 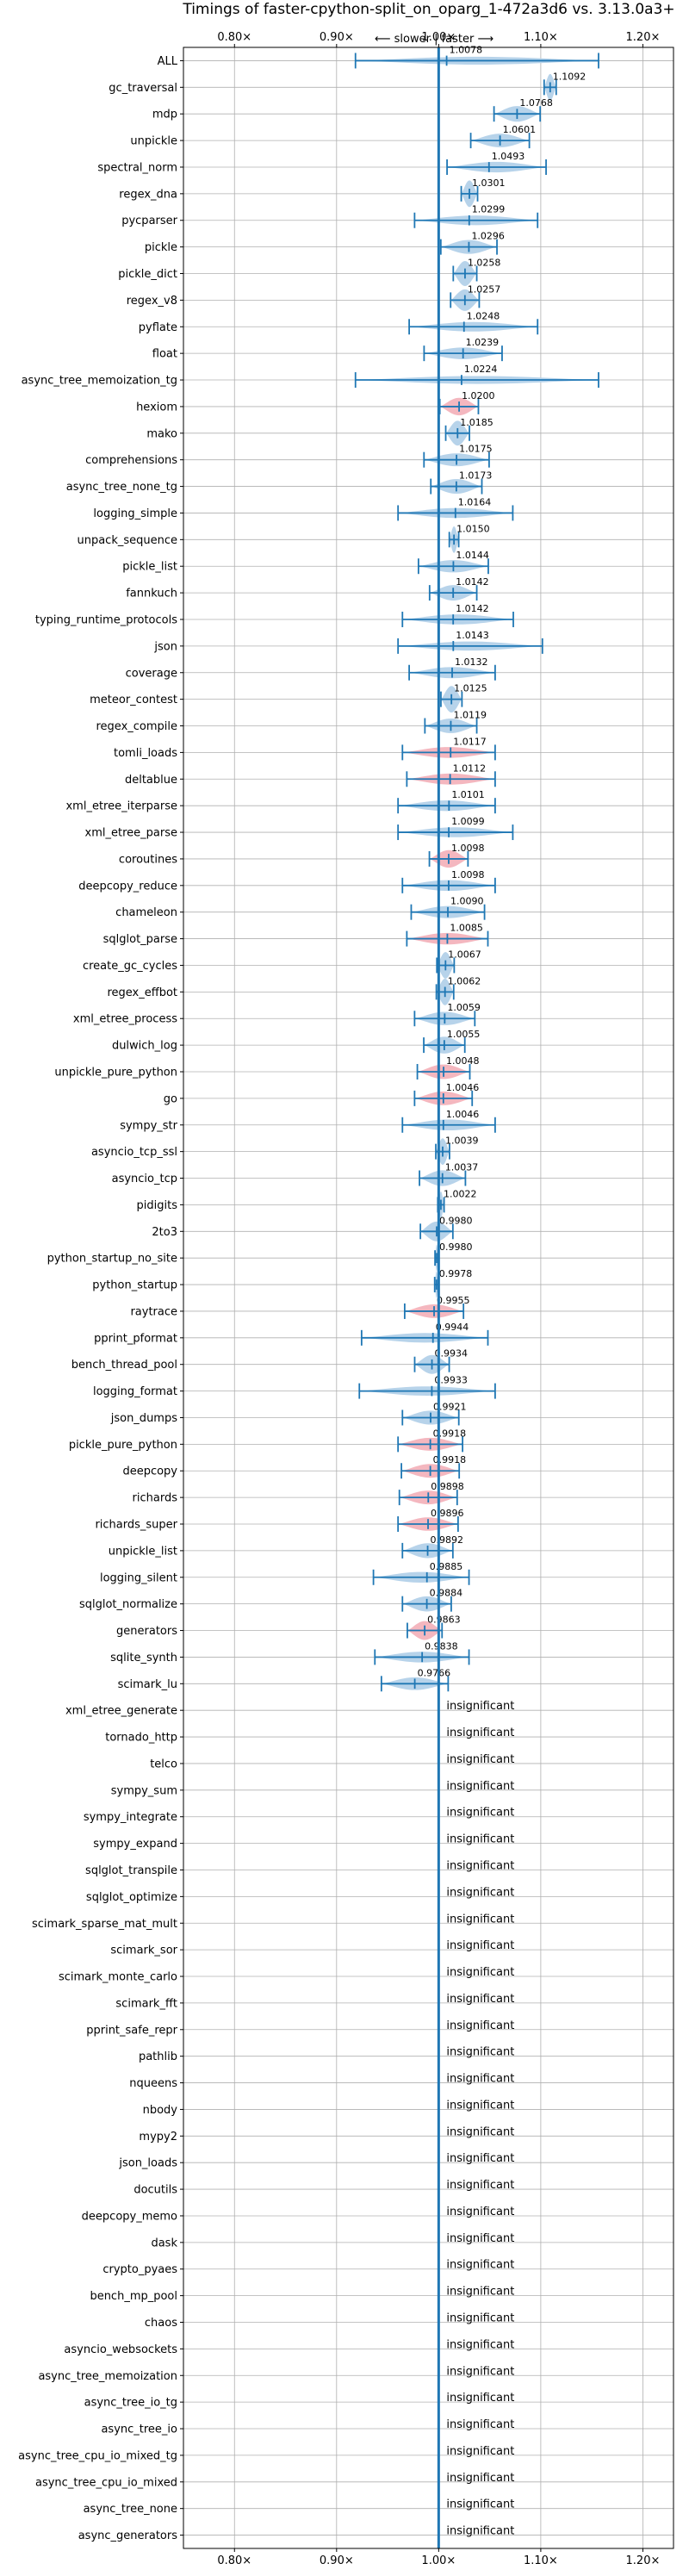 I want to click on value-label: 0.9980, so click(x=456, y=1221).